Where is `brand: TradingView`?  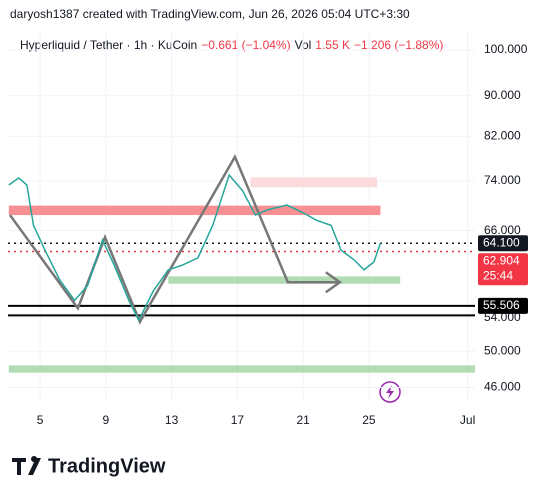 brand: TradingView is located at coordinates (107, 466).